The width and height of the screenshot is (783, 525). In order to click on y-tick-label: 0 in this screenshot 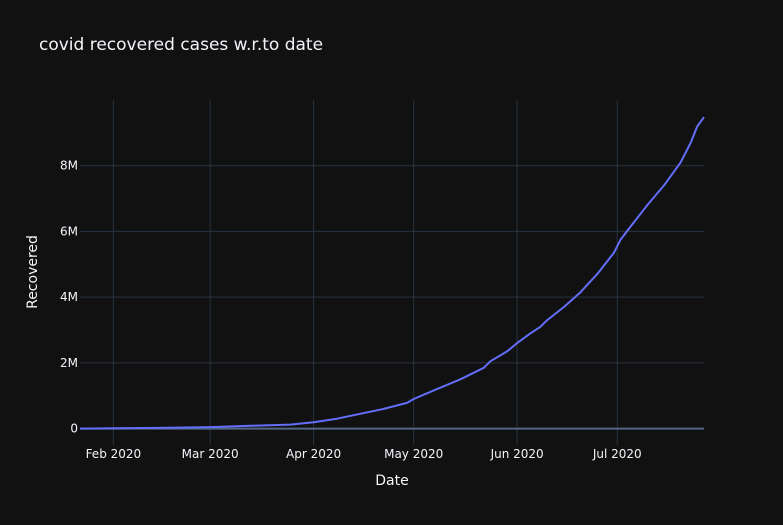, I will do `click(74, 429)`.